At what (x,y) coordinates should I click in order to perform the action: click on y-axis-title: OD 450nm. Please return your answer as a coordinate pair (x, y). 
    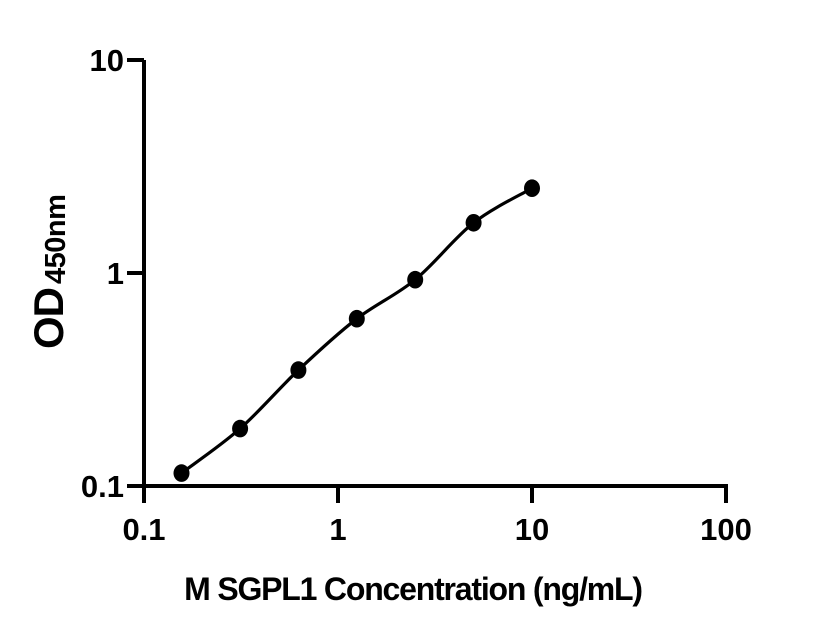
    Looking at the image, I should click on (48, 272).